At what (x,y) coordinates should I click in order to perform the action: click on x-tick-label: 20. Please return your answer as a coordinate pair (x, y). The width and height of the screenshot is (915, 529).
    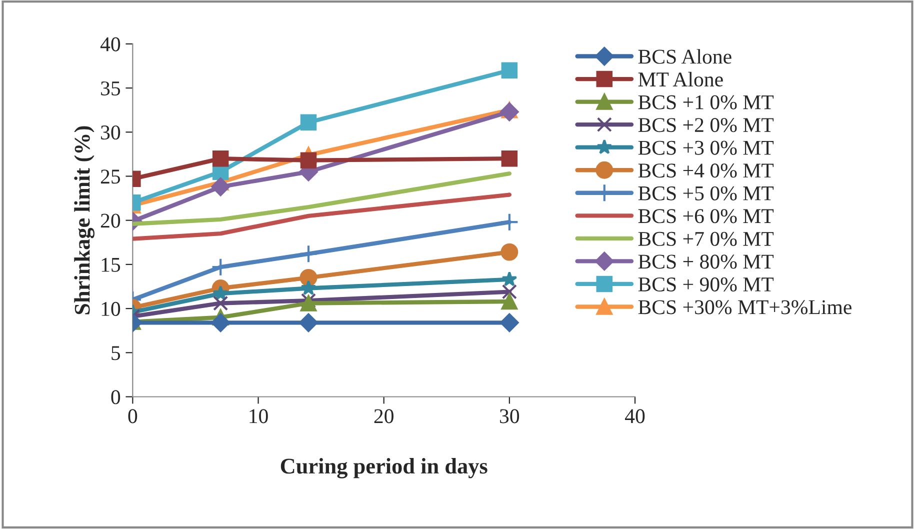
    Looking at the image, I should click on (384, 416).